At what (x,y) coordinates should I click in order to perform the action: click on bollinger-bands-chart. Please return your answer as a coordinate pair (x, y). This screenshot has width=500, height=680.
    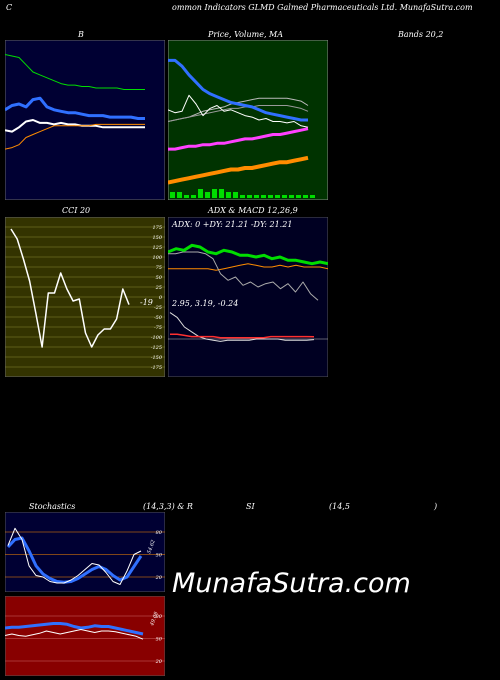
    Looking at the image, I should click on (85, 120).